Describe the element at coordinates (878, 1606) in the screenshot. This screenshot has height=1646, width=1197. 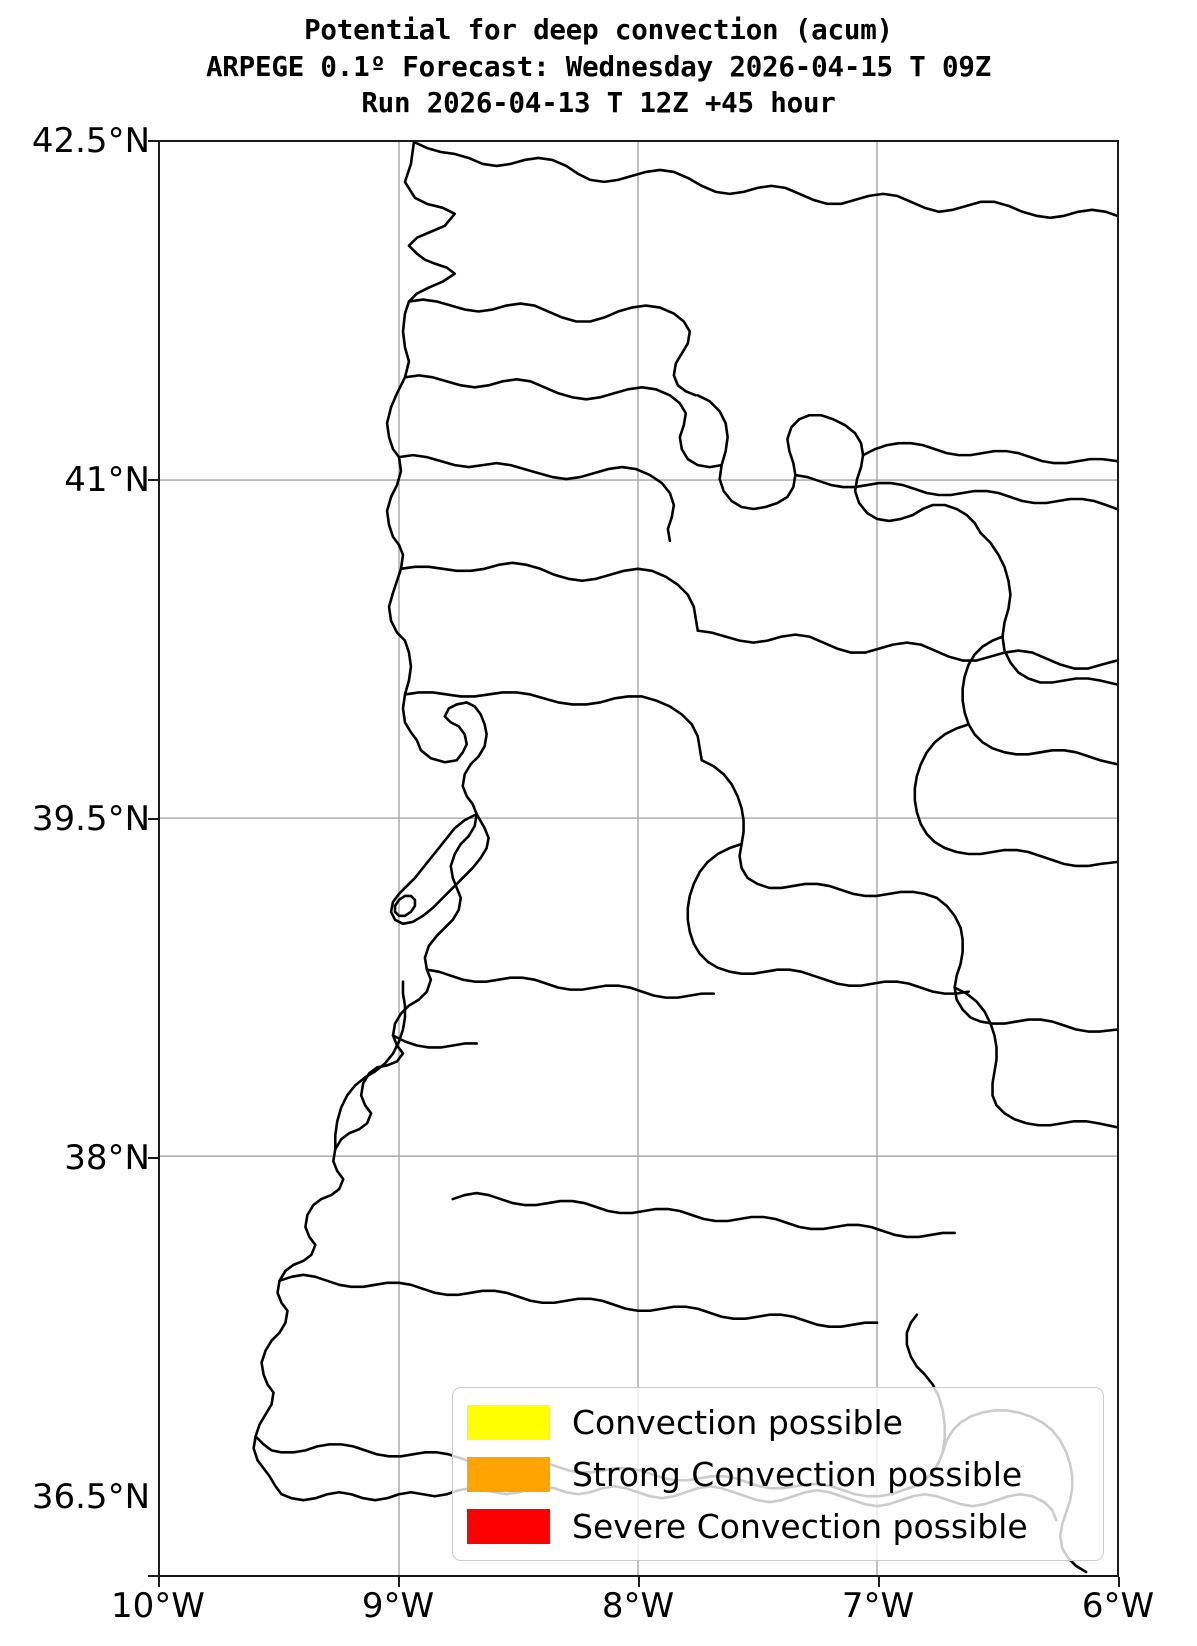
I see `xtick-label-7w: 7°W` at that location.